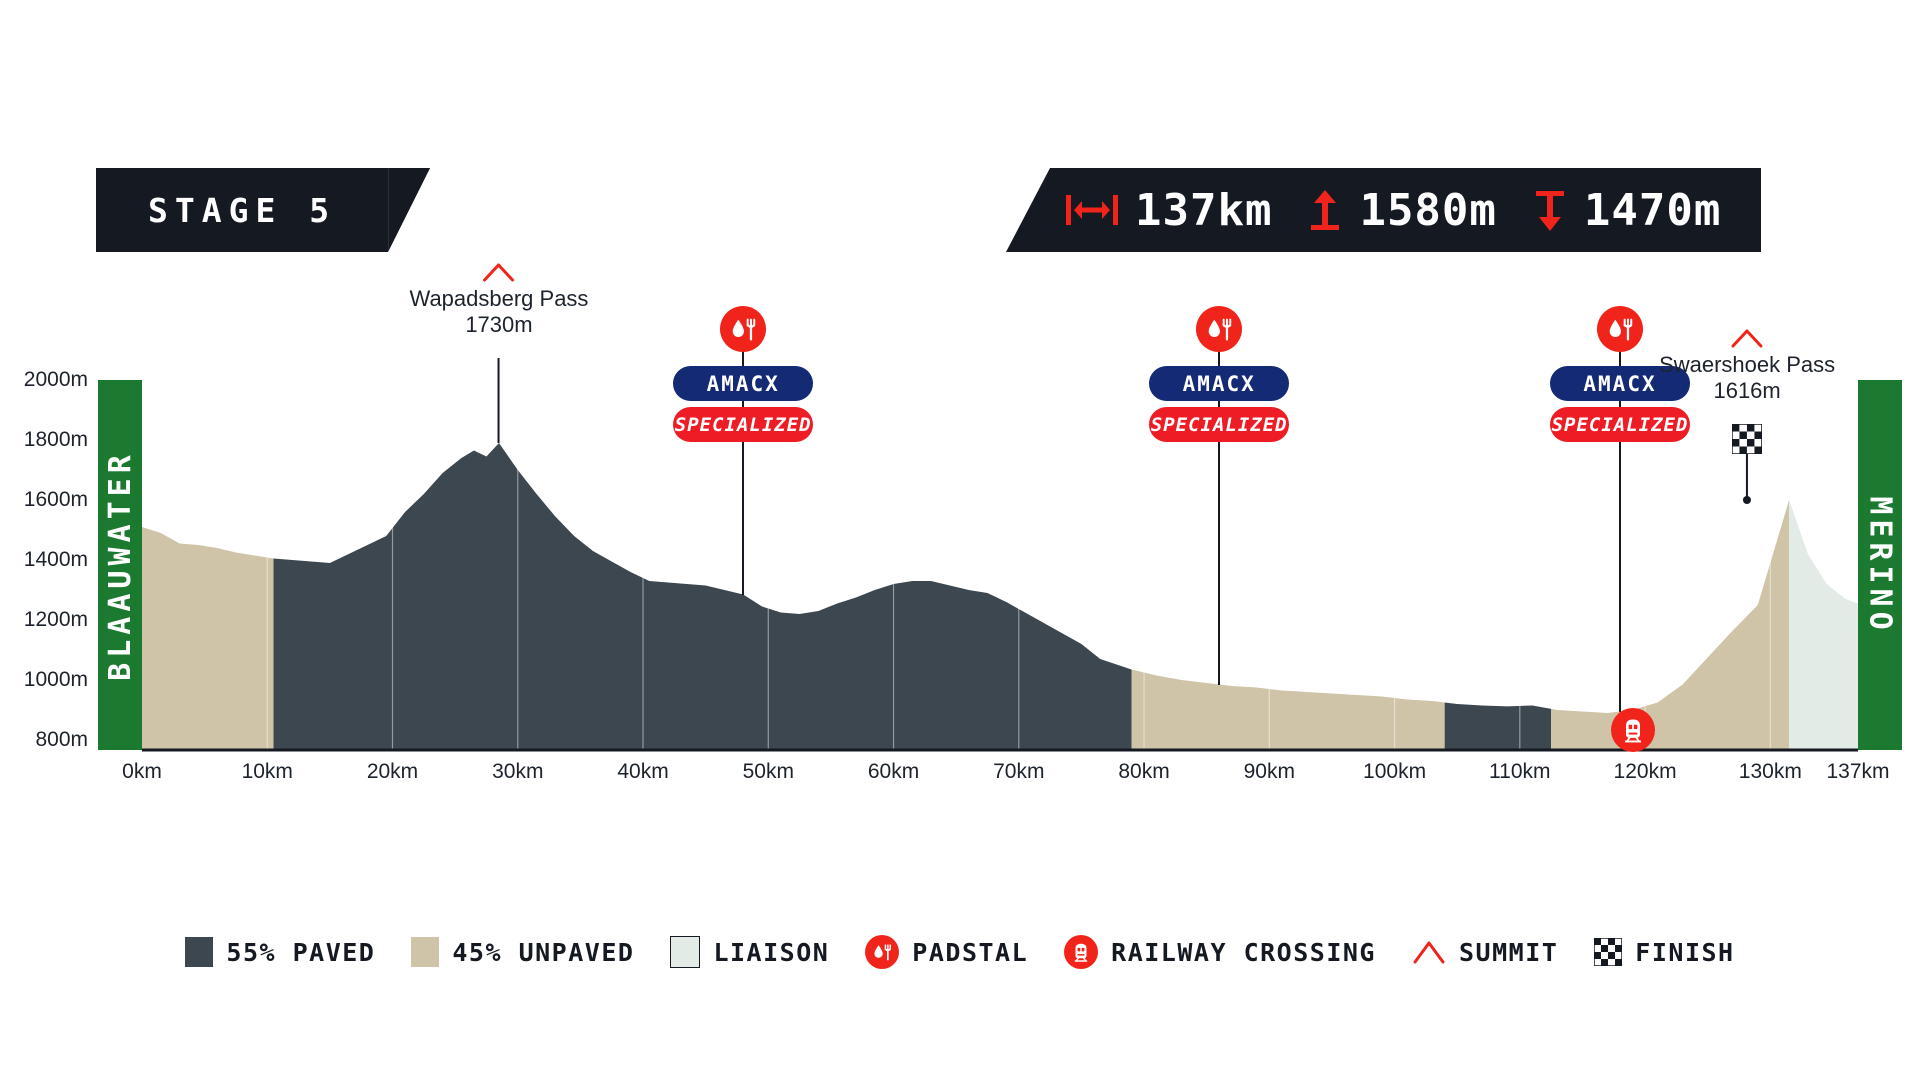 Image resolution: width=1920 pixels, height=1080 pixels. What do you see at coordinates (1880, 565) in the screenshot?
I see `finish-town-panel: MERINO` at bounding box center [1880, 565].